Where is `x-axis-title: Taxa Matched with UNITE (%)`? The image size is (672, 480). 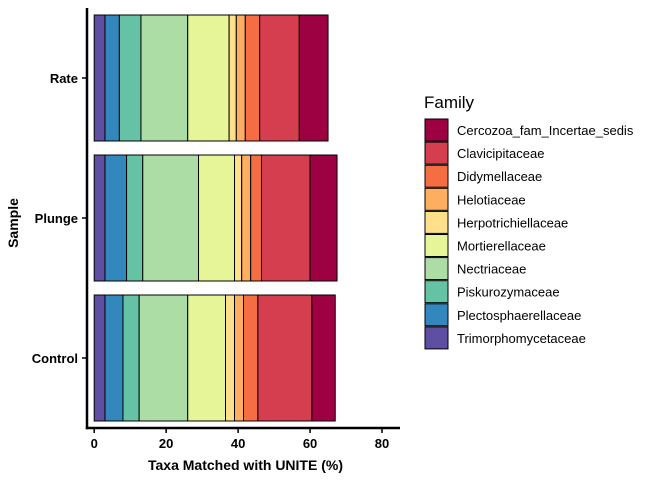
x-axis-title: Taxa Matched with UNITE (%) is located at coordinates (245, 465).